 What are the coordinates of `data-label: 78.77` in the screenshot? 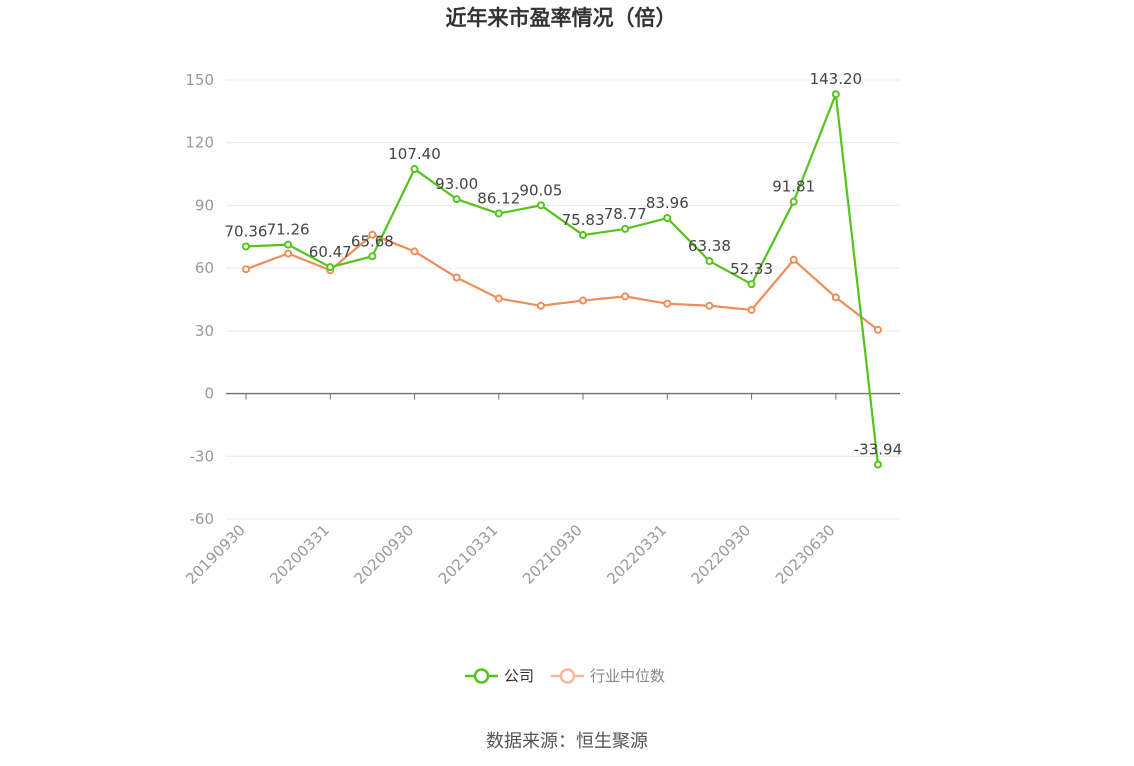 It's located at (625, 214).